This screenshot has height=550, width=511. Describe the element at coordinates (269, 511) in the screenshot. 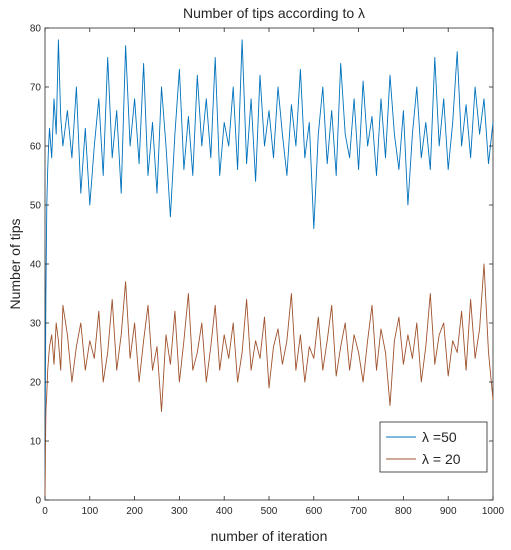

I see `x-tick-label: 500` at that location.